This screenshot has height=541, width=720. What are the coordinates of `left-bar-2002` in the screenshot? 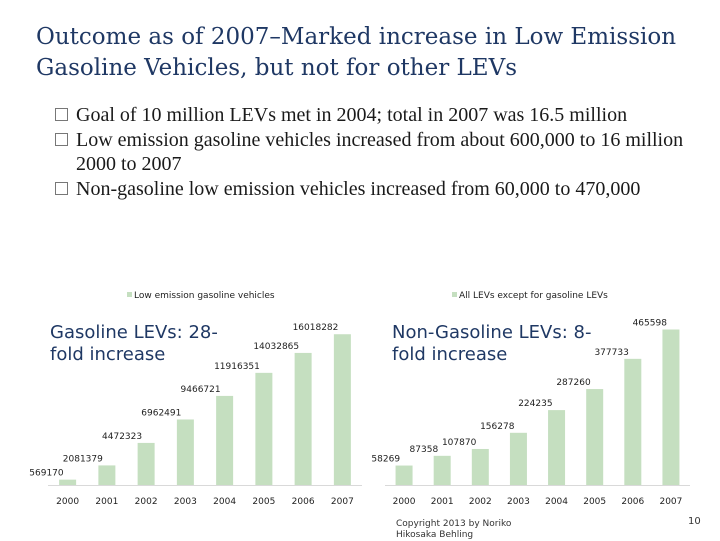 It's located at (146, 463).